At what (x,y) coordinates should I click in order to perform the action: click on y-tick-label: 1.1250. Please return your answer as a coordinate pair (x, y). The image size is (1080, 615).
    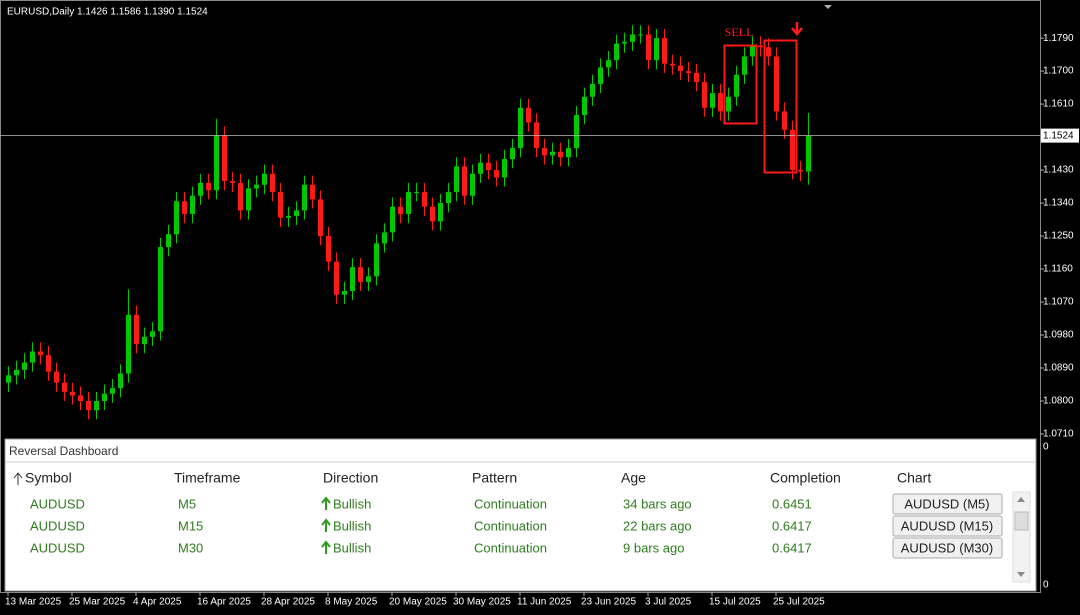
    Looking at the image, I should click on (1058, 236).